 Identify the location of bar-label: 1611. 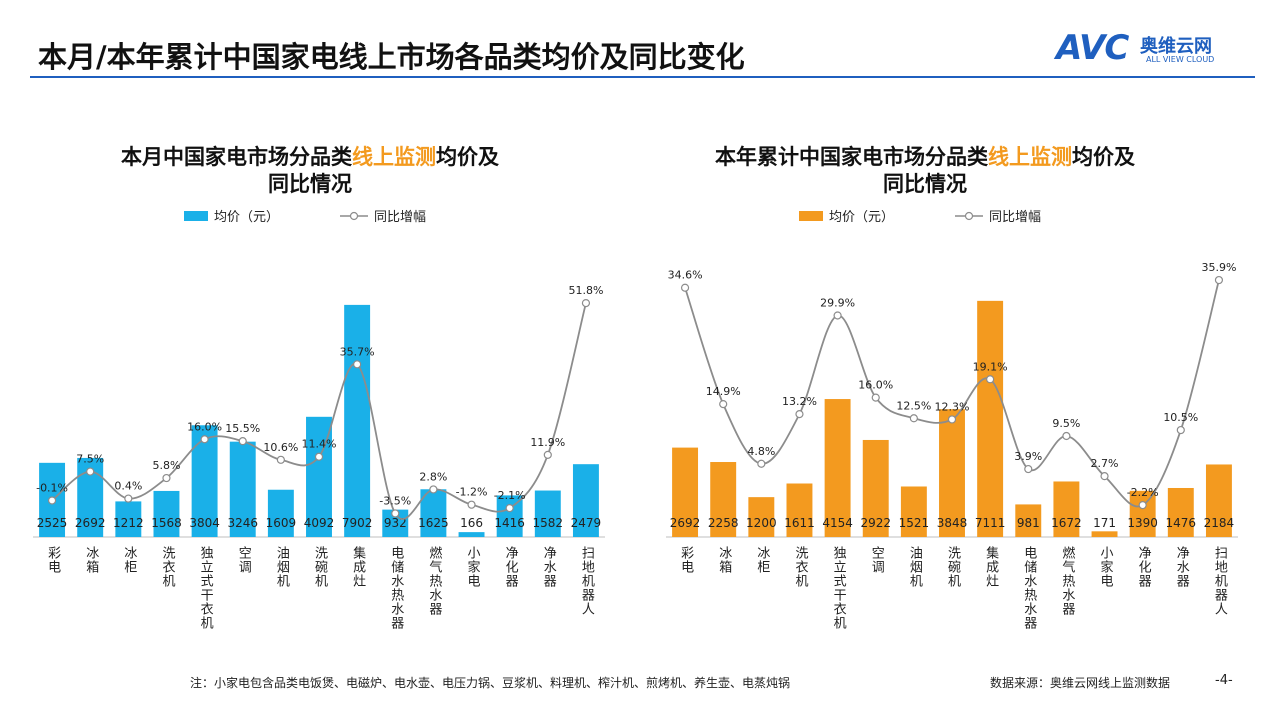
(799, 523).